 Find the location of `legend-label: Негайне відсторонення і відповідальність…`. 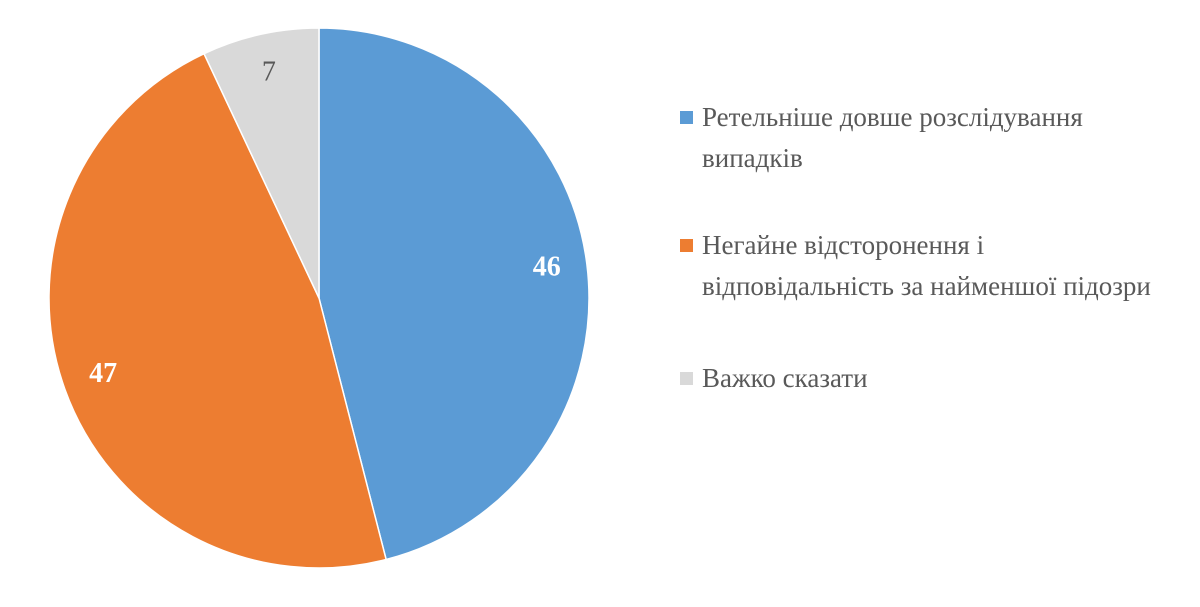

legend-label: Негайне відсторонення і відповідальність… is located at coordinates (926, 265).